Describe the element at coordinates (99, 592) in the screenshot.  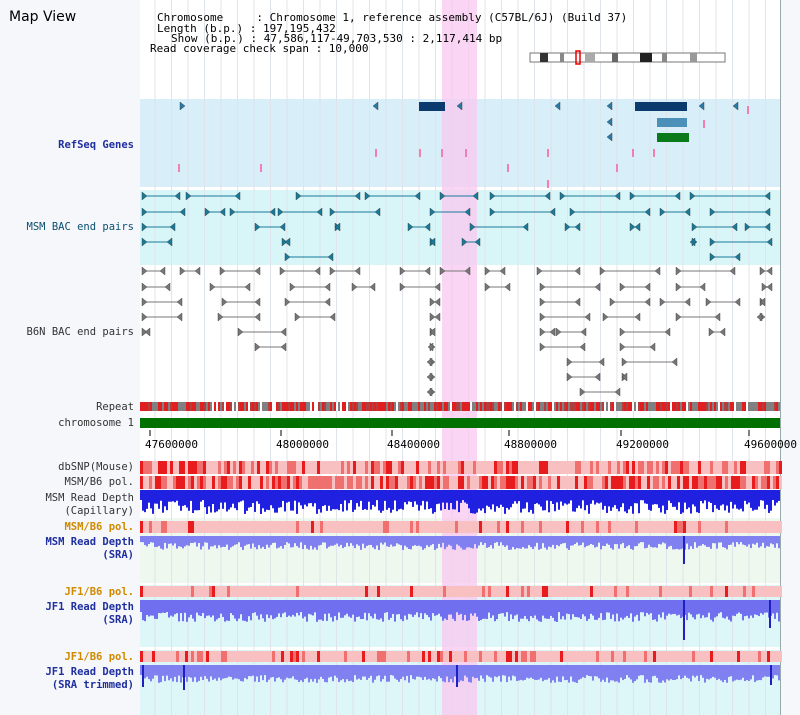
I see `track-label-jf1-b6-pol: JF1/B6 pol.` at that location.